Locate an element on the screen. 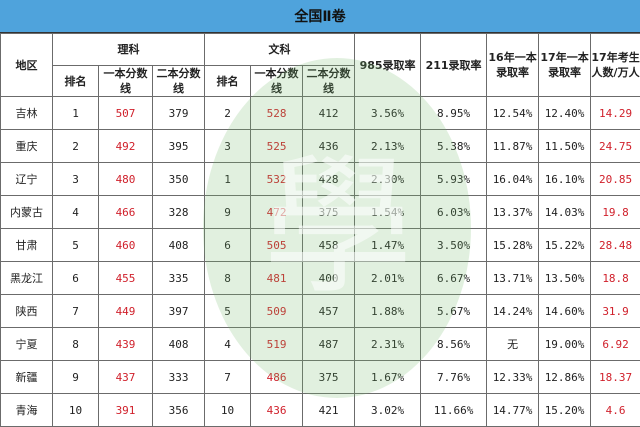 This screenshot has height=427, width=640. cell-rate985: 3.02% is located at coordinates (388, 410).